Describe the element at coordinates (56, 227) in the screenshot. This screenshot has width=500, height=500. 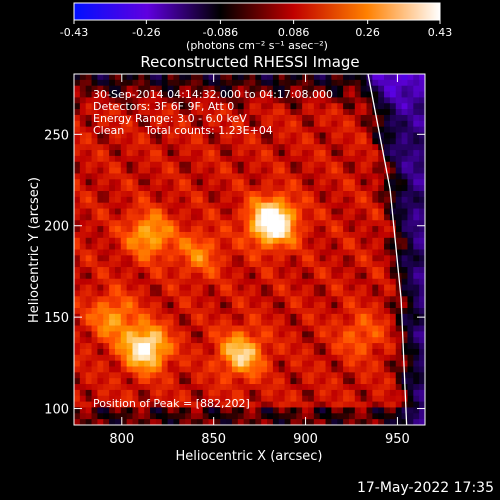
I see `y-tick-label: 200` at that location.